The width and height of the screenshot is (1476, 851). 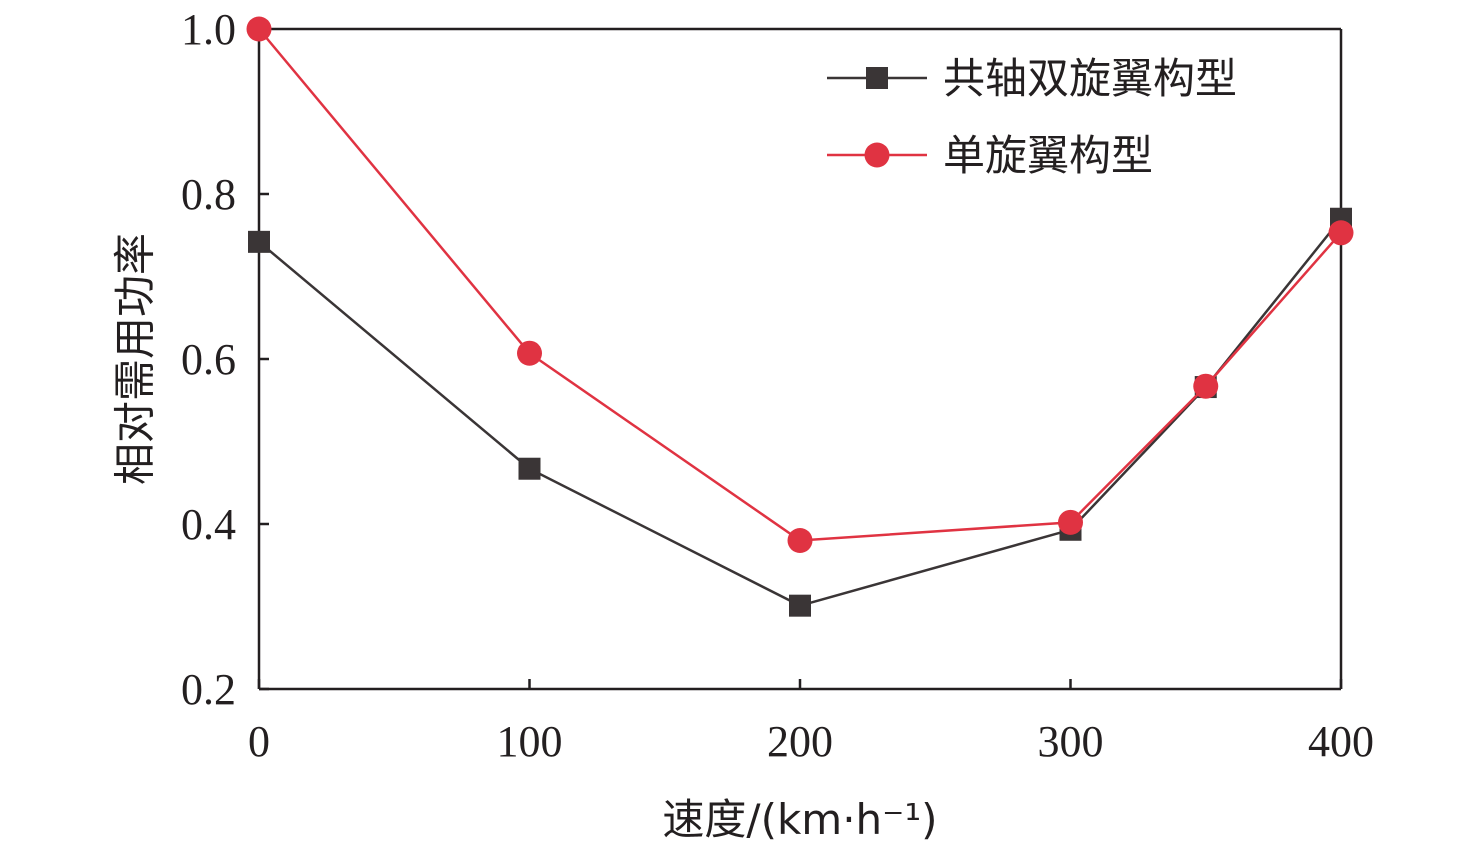 What do you see at coordinates (1090, 78) in the screenshot?
I see `legend-label: 共轴双旋翼构型` at bounding box center [1090, 78].